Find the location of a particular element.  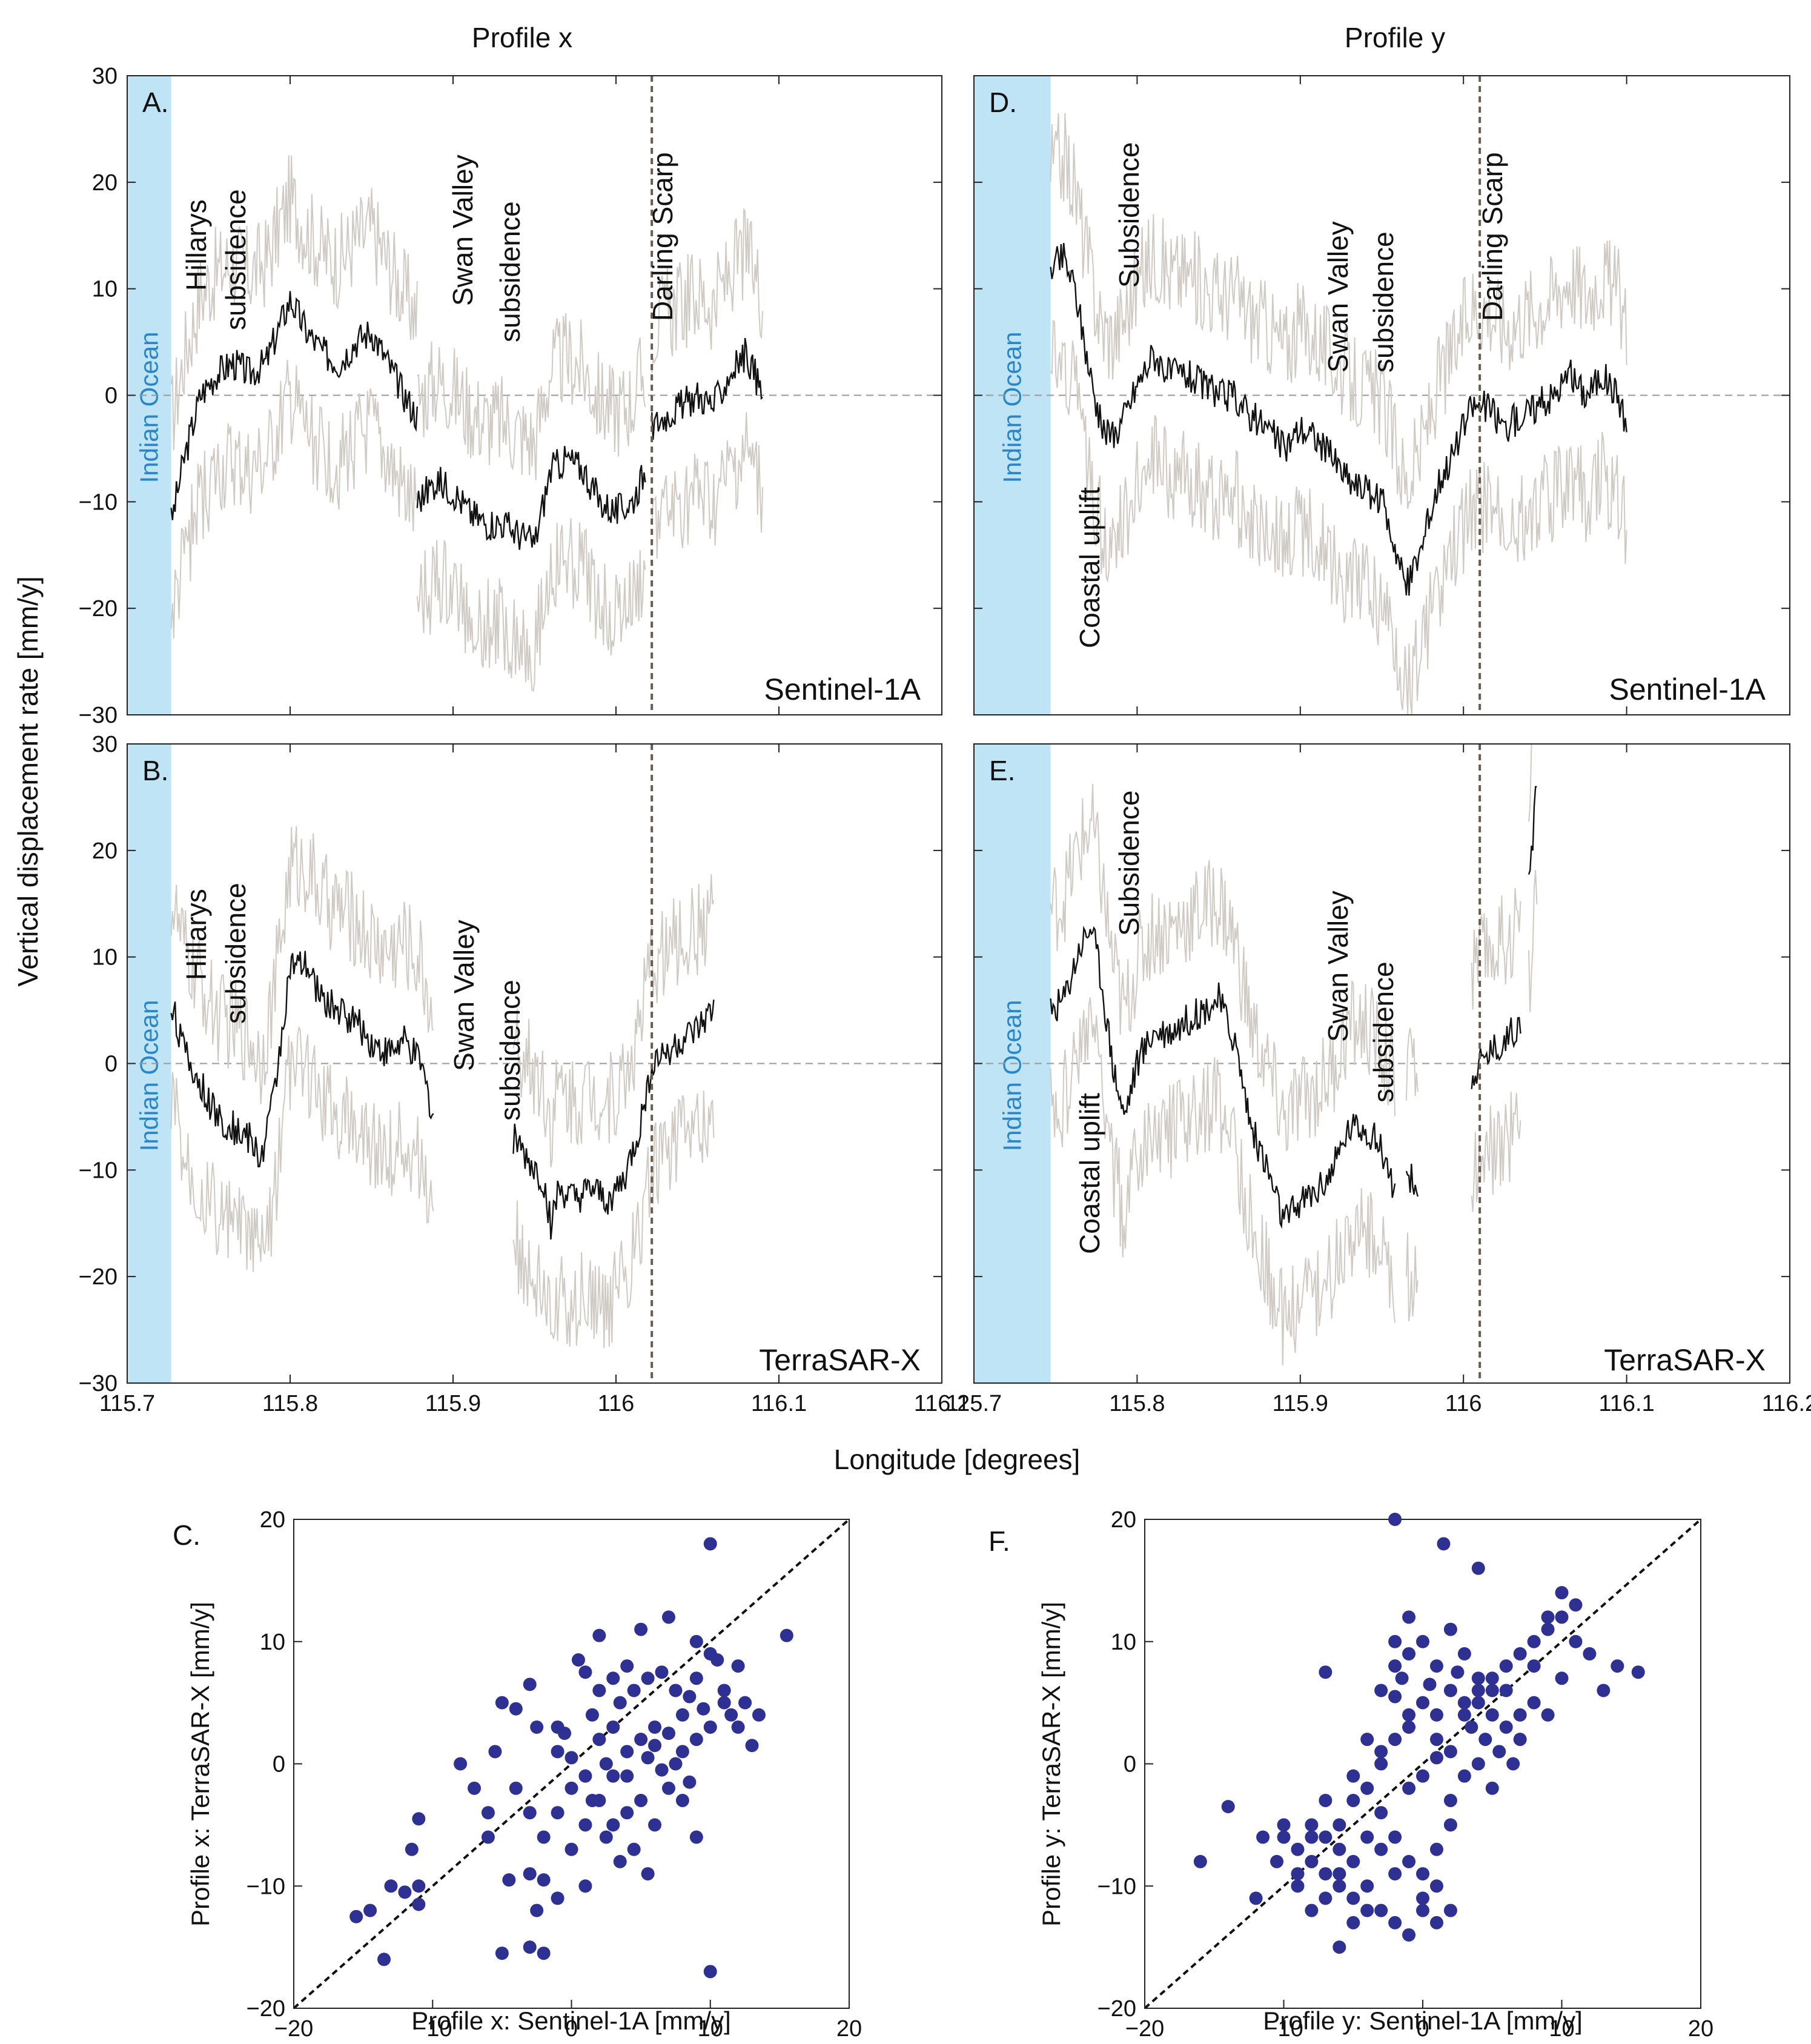

y-tick-label: 0 is located at coordinates (112, 396).